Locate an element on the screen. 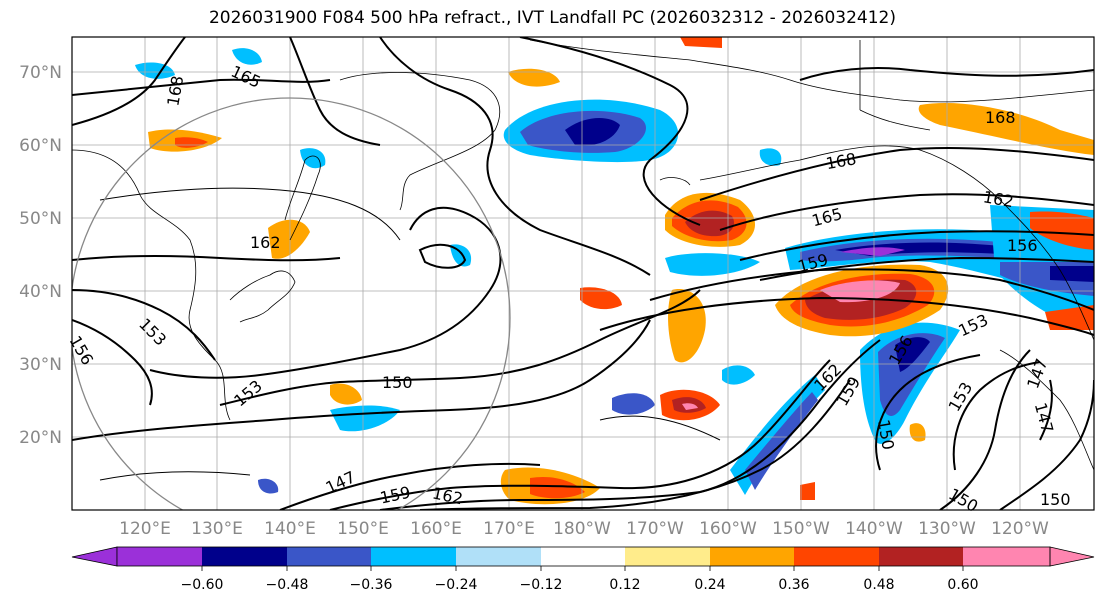 This screenshot has height=604, width=1105. colorbar-tick-label: 0.24 is located at coordinates (709, 585).